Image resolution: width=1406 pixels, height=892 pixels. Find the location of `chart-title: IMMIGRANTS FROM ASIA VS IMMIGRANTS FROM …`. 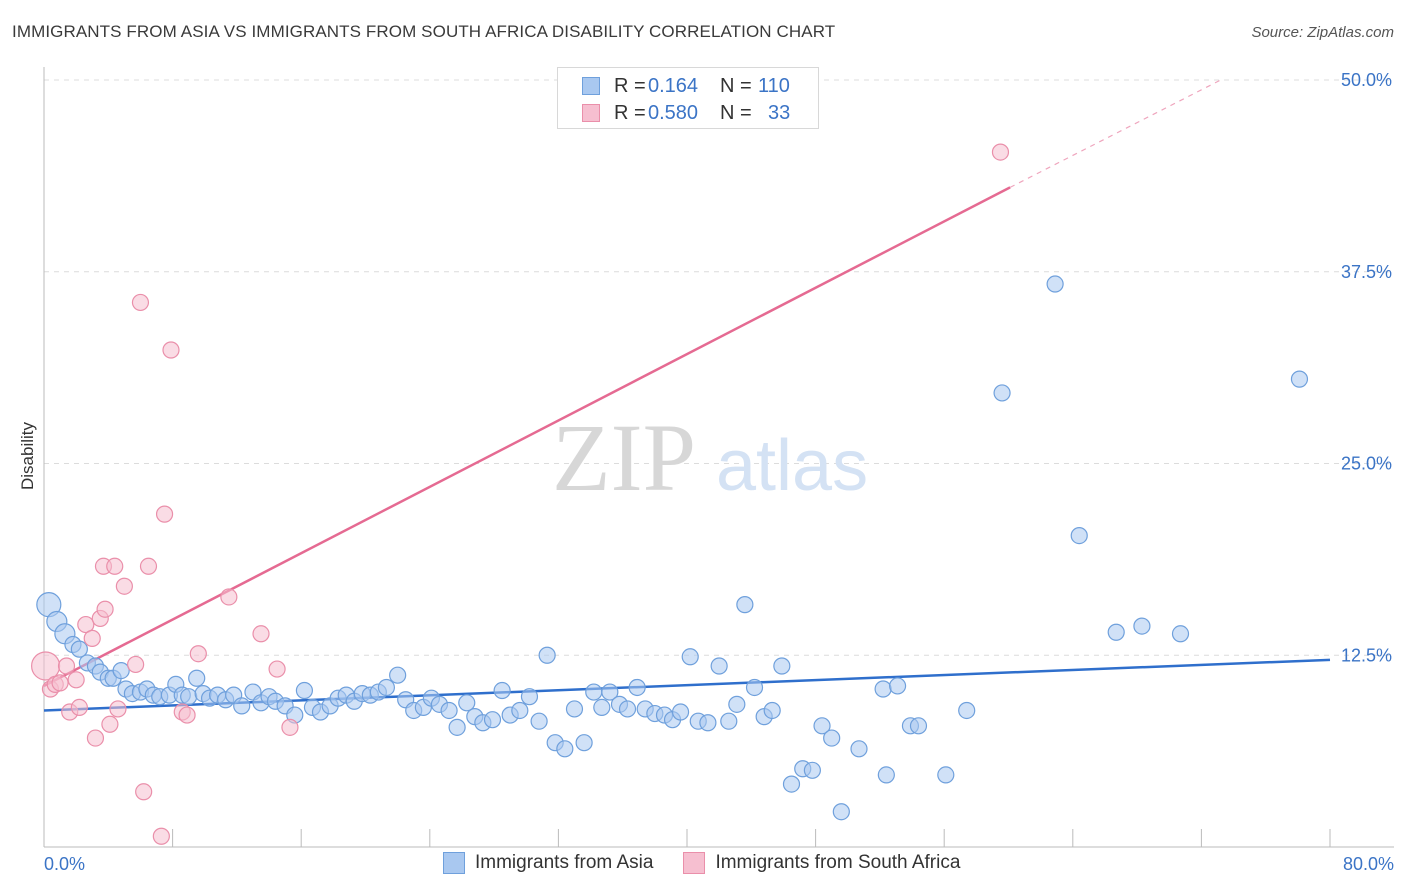

chart-title: IMMIGRANTS FROM ASIA VS IMMIGRANTS FROM … is located at coordinates (424, 31).